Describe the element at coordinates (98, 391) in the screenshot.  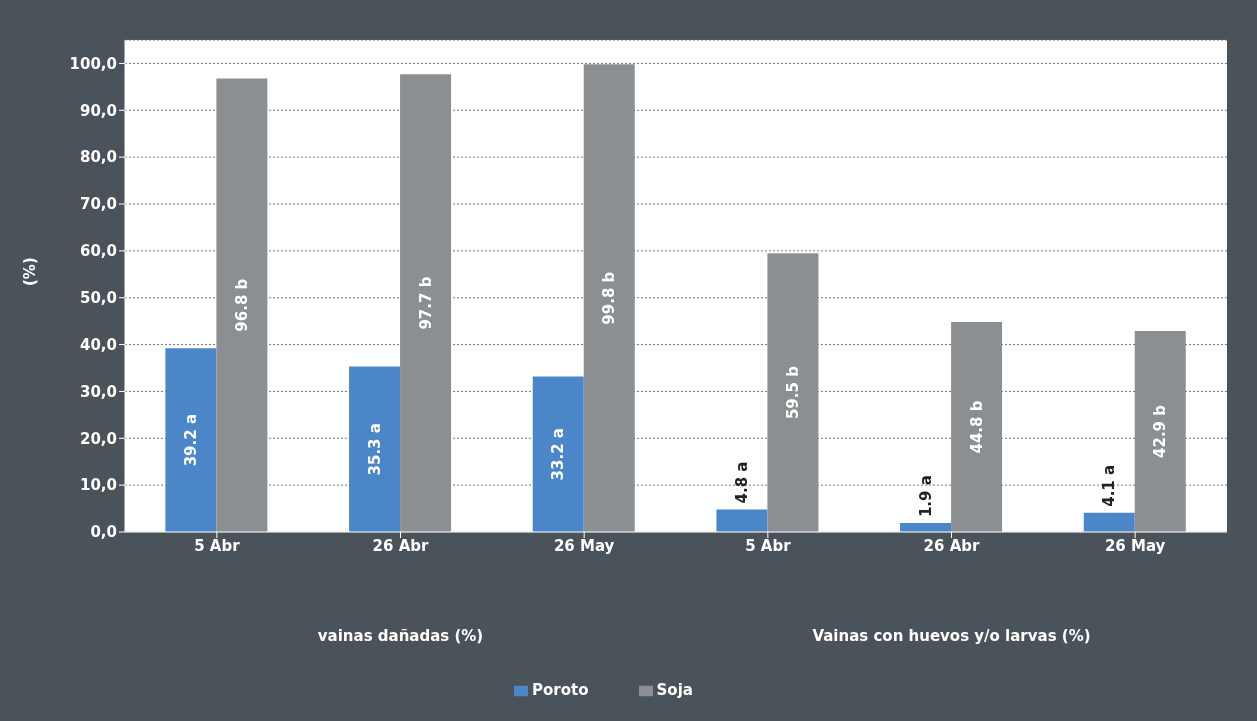
I see `y-tick-label: 30,0` at that location.